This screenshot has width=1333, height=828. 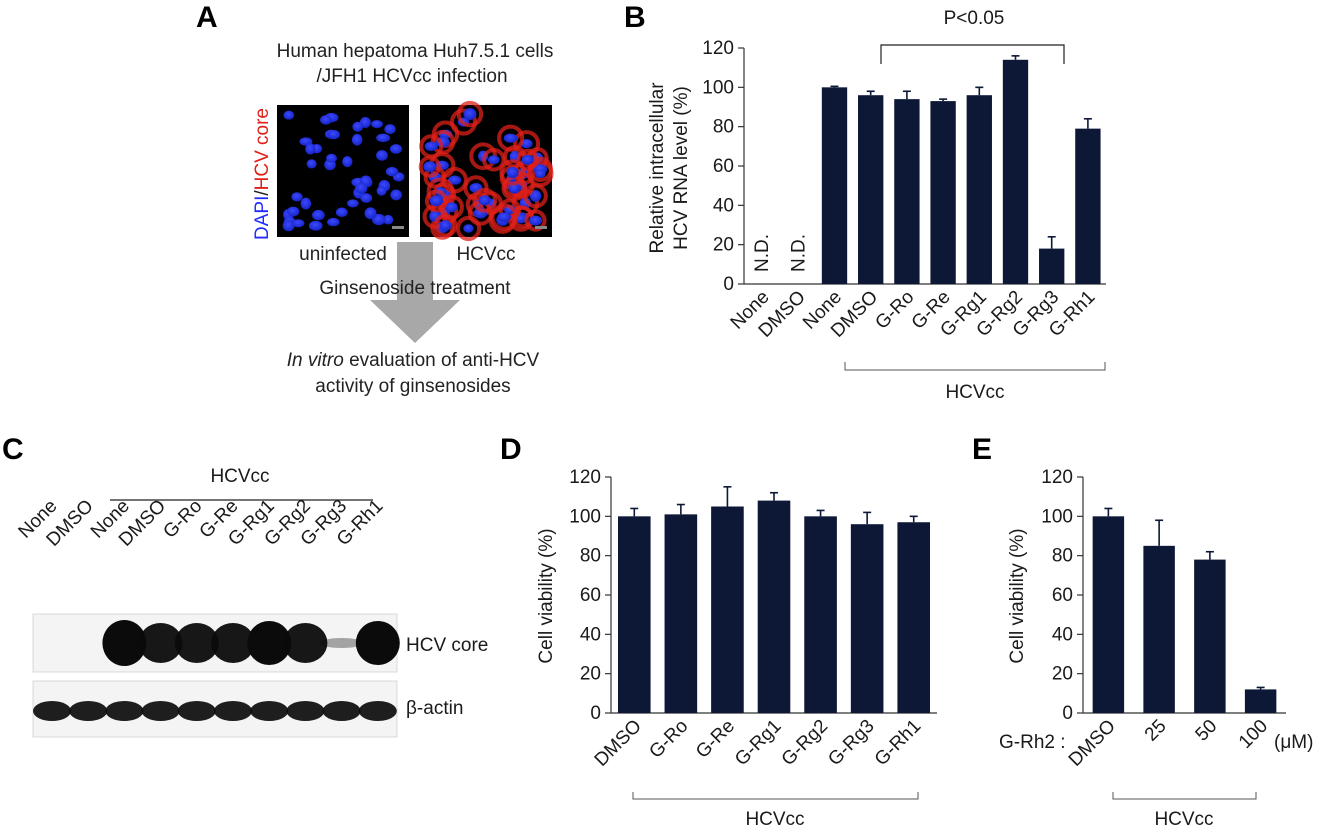 I want to click on significance-label: P<0.05, so click(x=974, y=18).